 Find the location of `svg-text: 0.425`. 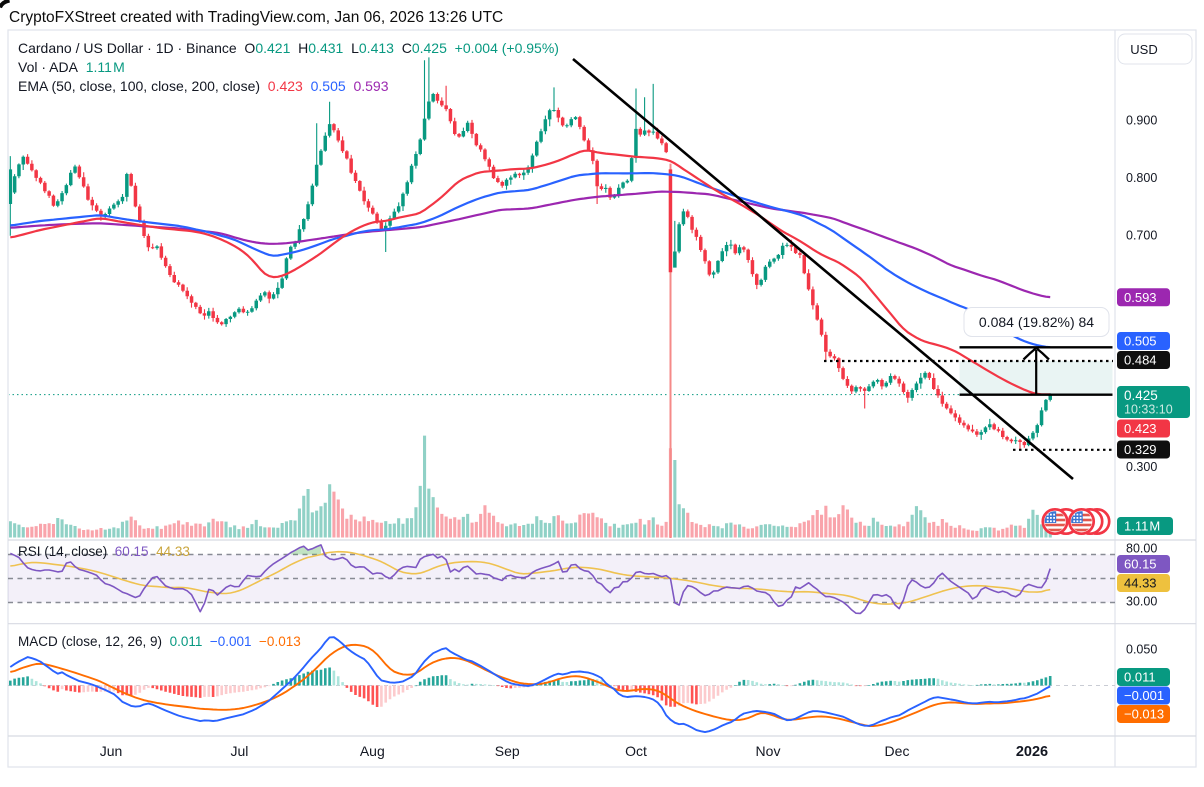

svg-text: 0.425 is located at coordinates (1141, 395).